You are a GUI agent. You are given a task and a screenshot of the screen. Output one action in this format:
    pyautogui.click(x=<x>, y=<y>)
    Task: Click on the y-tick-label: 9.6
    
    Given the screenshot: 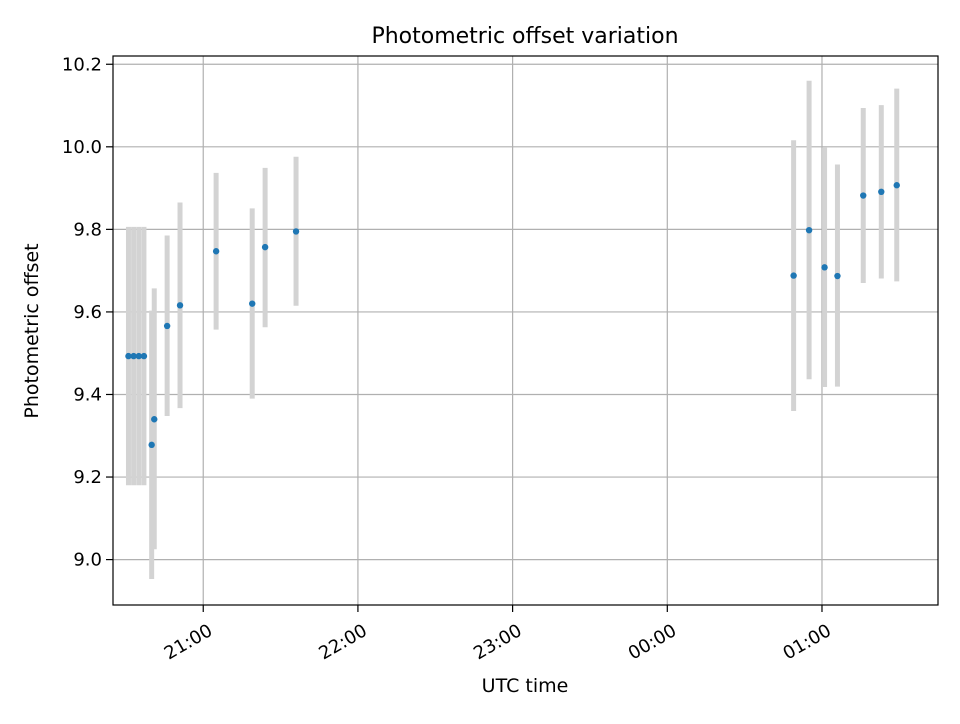 What is the action you would take?
    pyautogui.click(x=87, y=312)
    